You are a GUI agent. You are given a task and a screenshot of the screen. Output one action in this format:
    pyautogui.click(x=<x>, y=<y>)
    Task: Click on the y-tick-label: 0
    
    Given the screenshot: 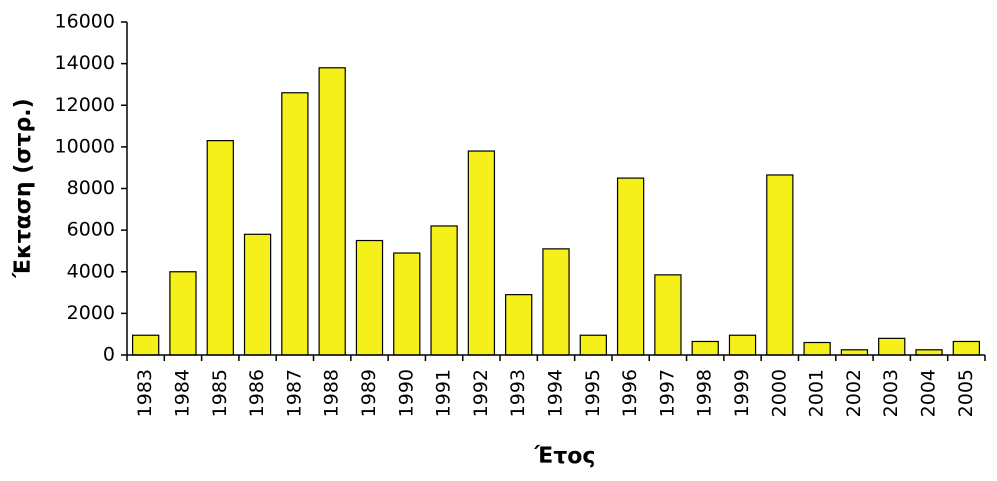 What is the action you would take?
    pyautogui.click(x=109, y=355)
    